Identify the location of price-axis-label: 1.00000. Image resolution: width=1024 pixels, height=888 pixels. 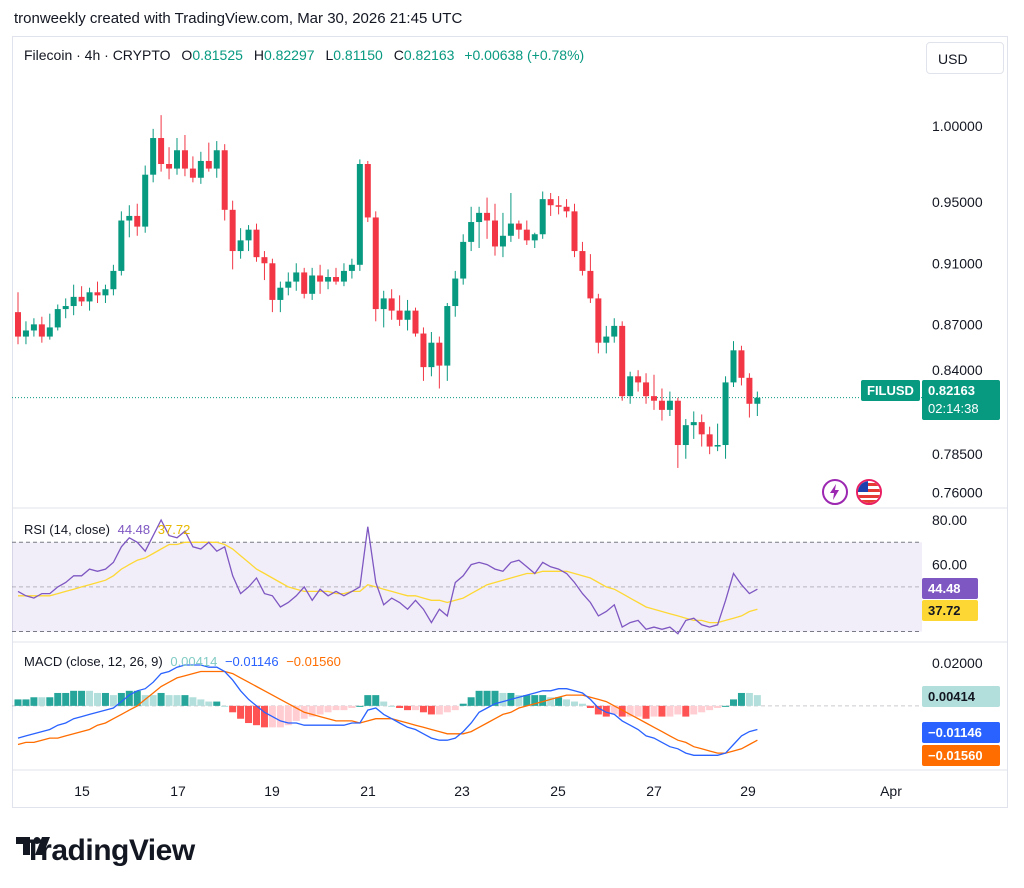
(957, 126).